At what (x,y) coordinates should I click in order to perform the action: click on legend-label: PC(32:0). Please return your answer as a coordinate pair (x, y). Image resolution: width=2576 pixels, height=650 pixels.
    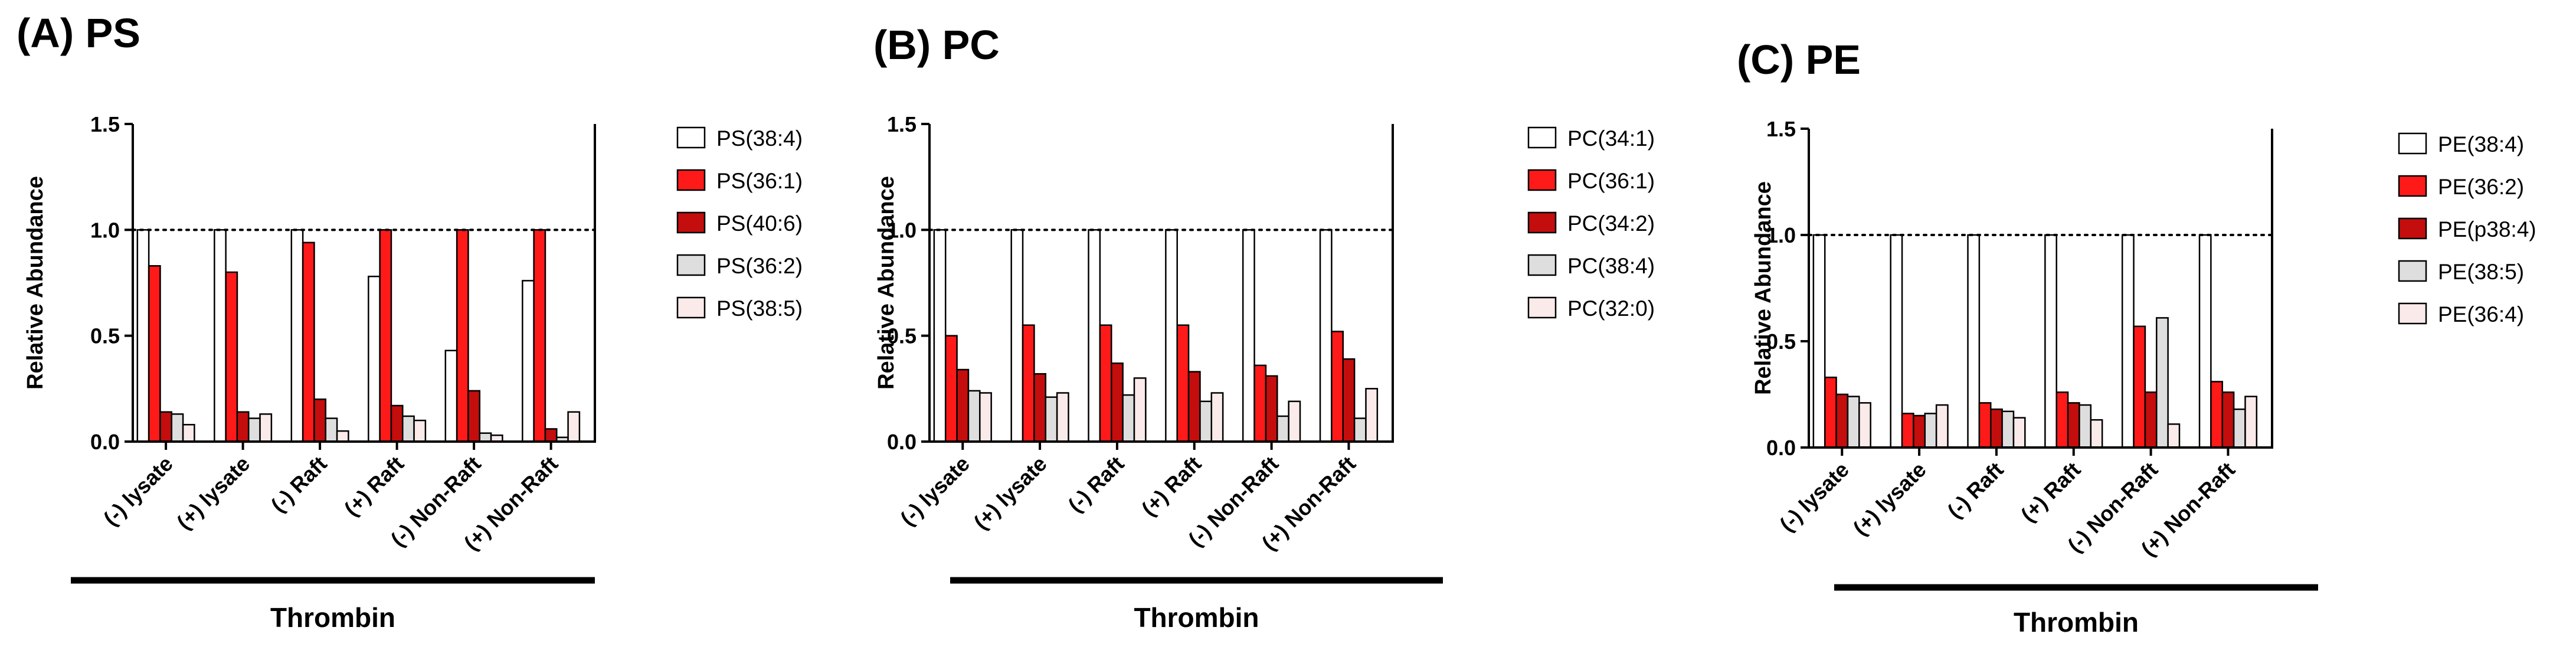
    Looking at the image, I should click on (1611, 308).